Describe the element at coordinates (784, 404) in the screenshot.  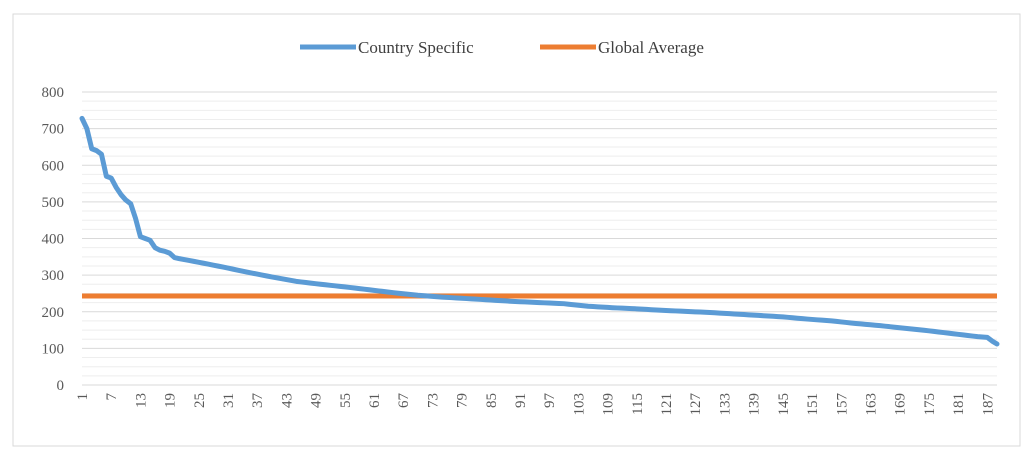
I see `x-tick-label: 145` at that location.